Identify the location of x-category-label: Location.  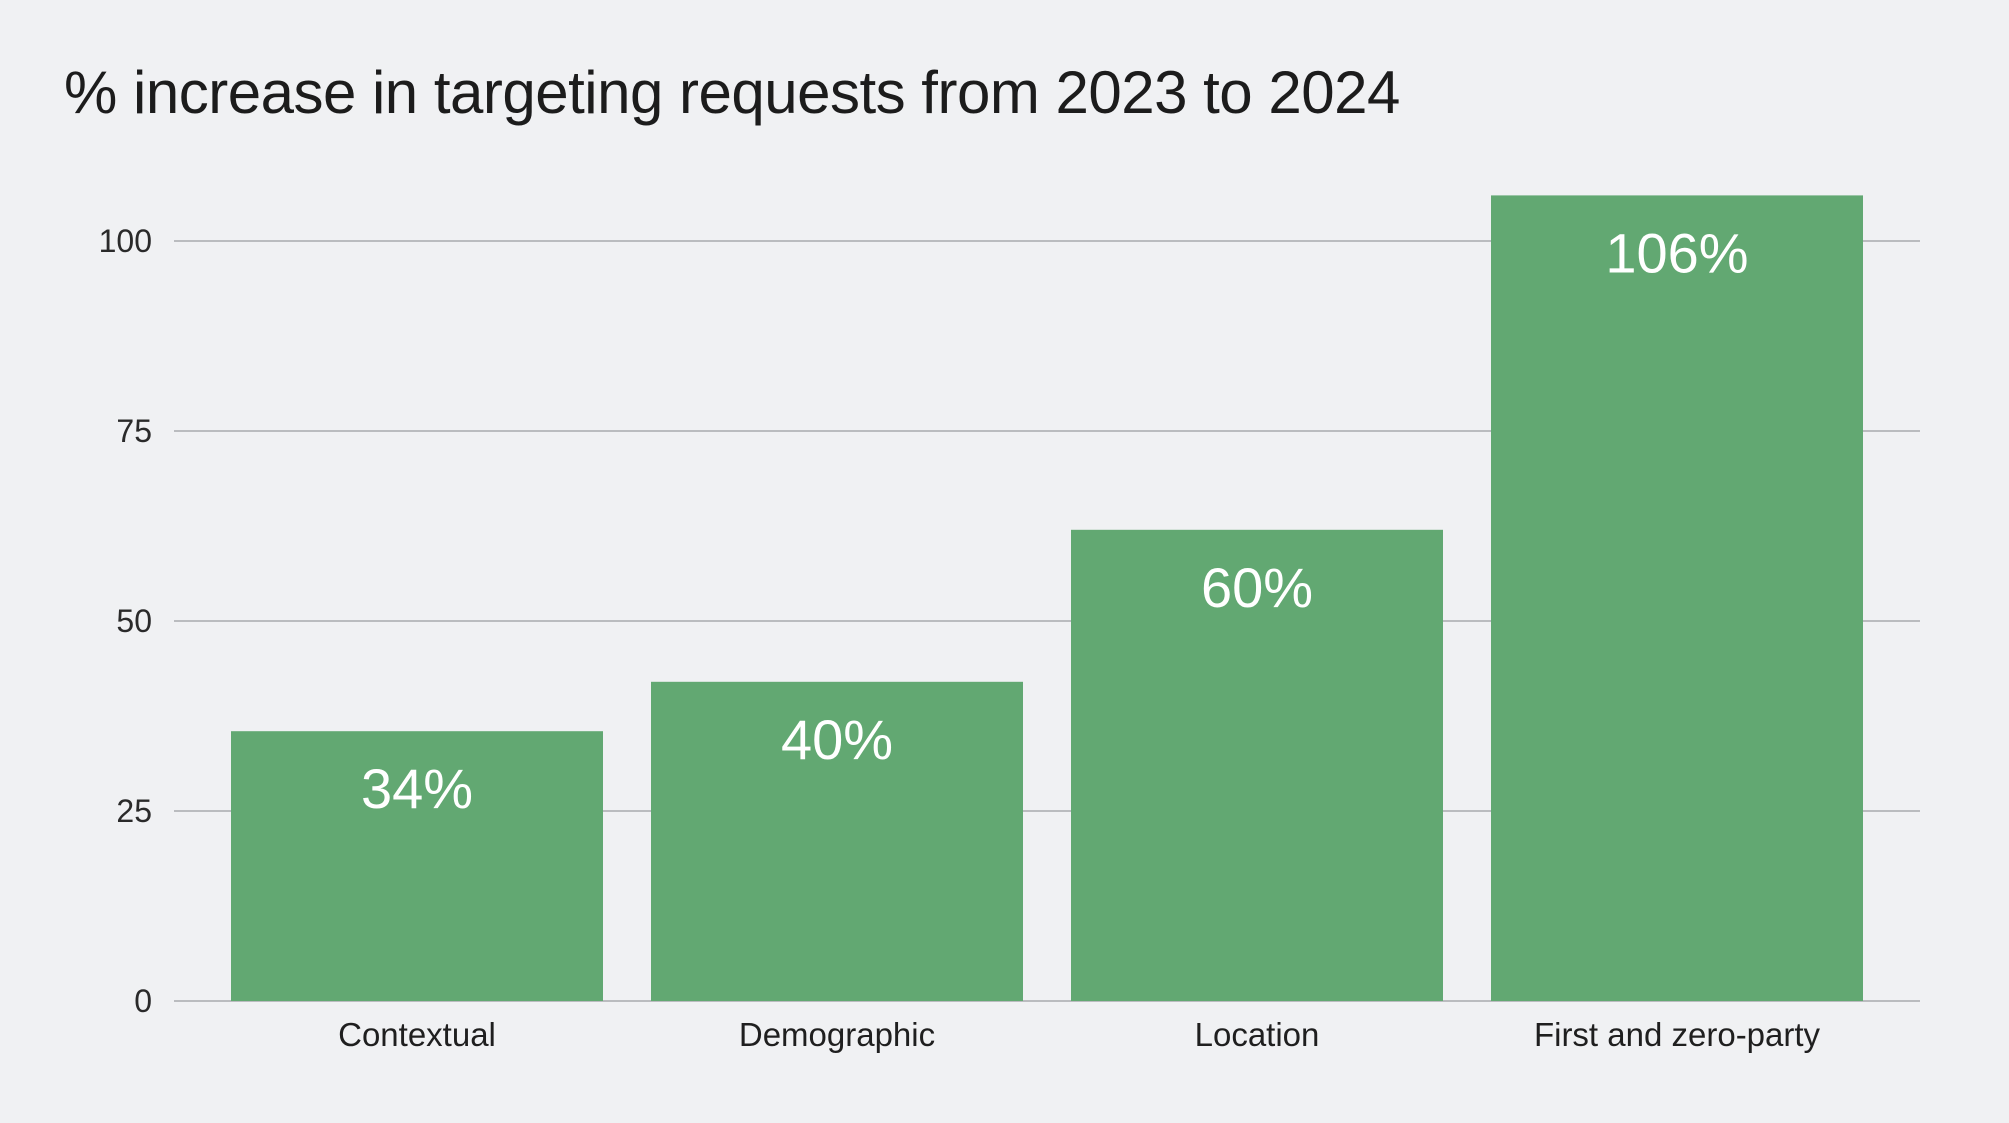
(1257, 1034).